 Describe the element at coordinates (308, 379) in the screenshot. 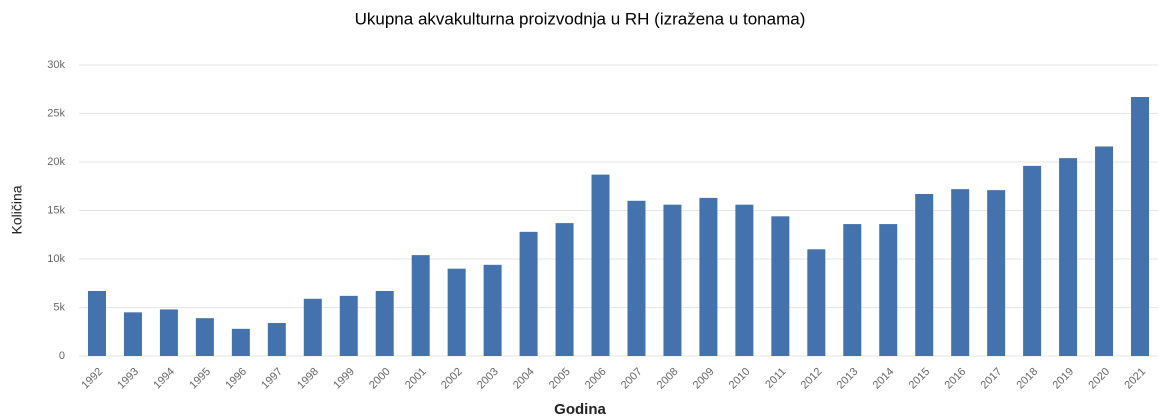

I see `x-tick-label: 1998` at that location.